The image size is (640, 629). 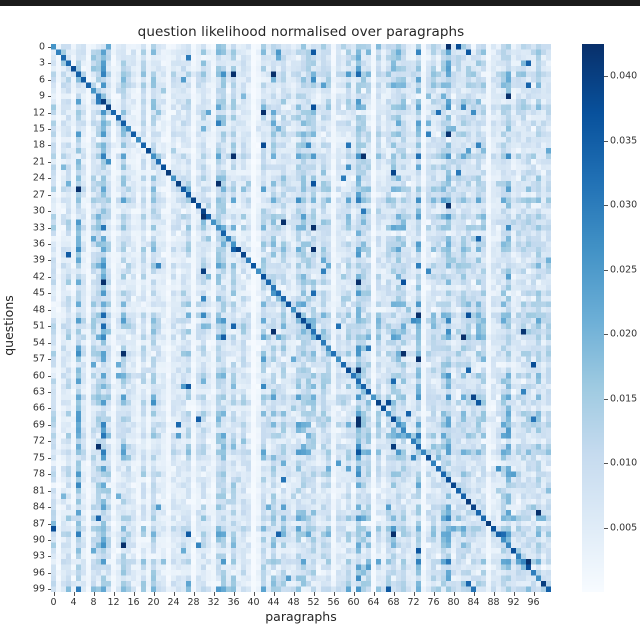 I want to click on colorbar-tick-label: 0.030, so click(x=624, y=205).